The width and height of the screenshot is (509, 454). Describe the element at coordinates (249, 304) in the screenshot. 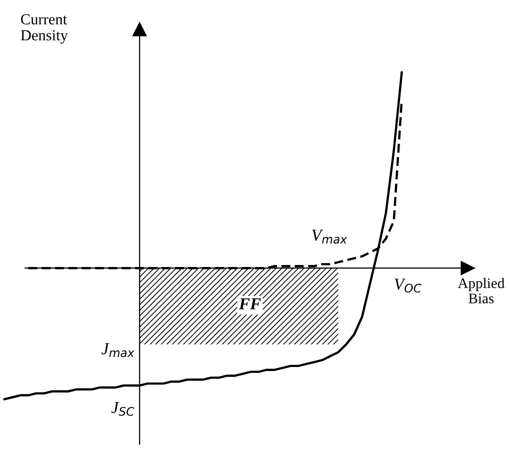

I see `annotation: FF` at that location.